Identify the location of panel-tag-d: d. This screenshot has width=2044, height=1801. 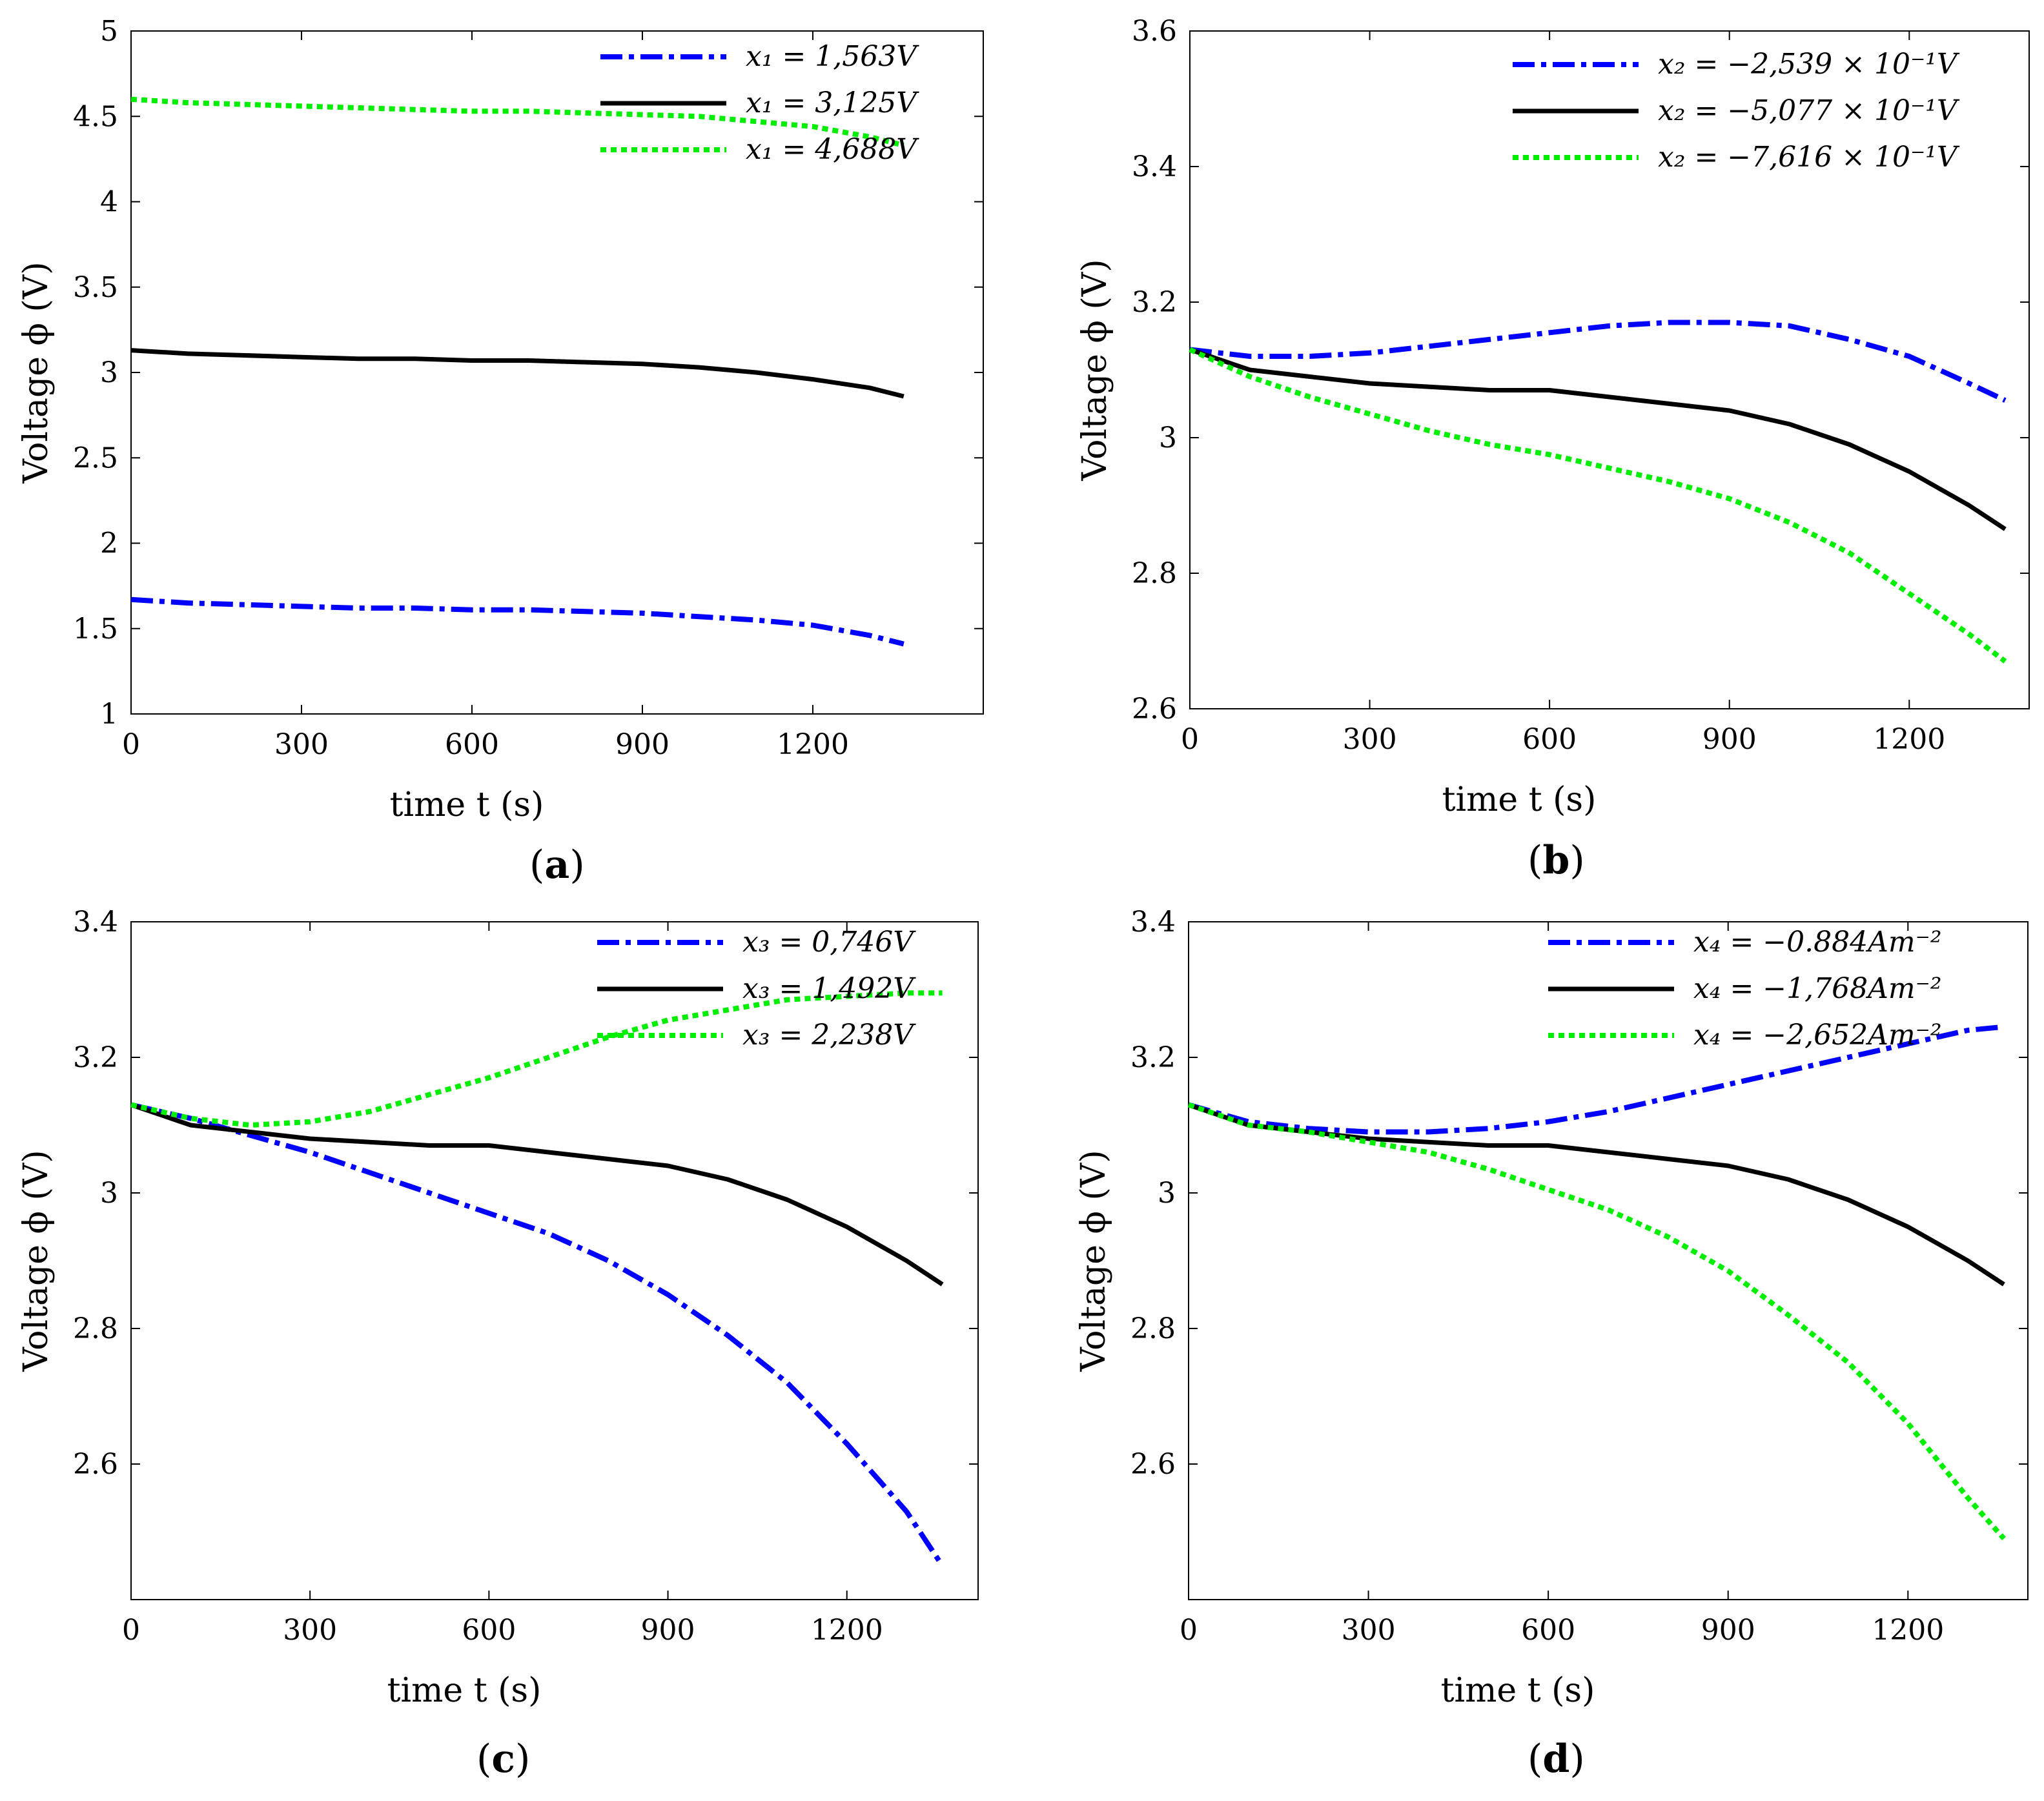
(1556, 1759).